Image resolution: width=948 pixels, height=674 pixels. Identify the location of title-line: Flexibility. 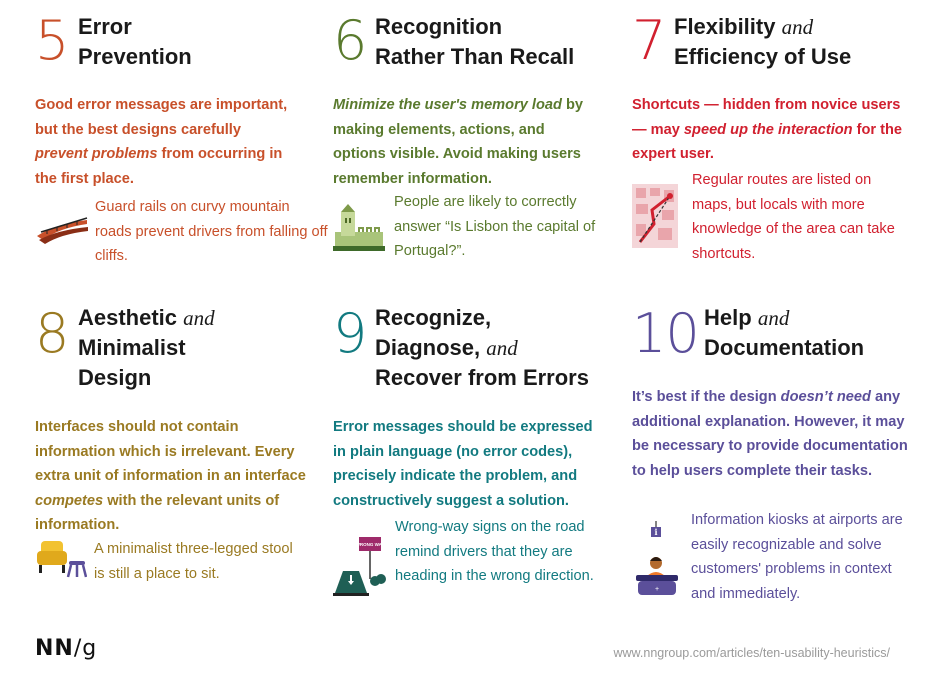
(725, 26).